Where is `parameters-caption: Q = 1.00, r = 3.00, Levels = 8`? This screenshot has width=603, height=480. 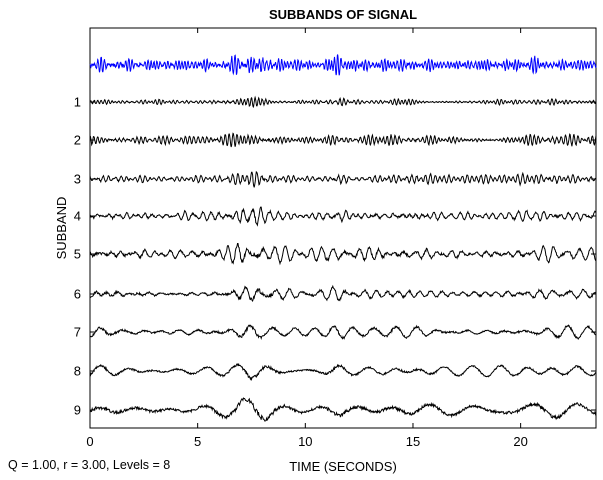
parameters-caption: Q = 1.00, r = 3.00, Levels = 8 is located at coordinates (89, 465).